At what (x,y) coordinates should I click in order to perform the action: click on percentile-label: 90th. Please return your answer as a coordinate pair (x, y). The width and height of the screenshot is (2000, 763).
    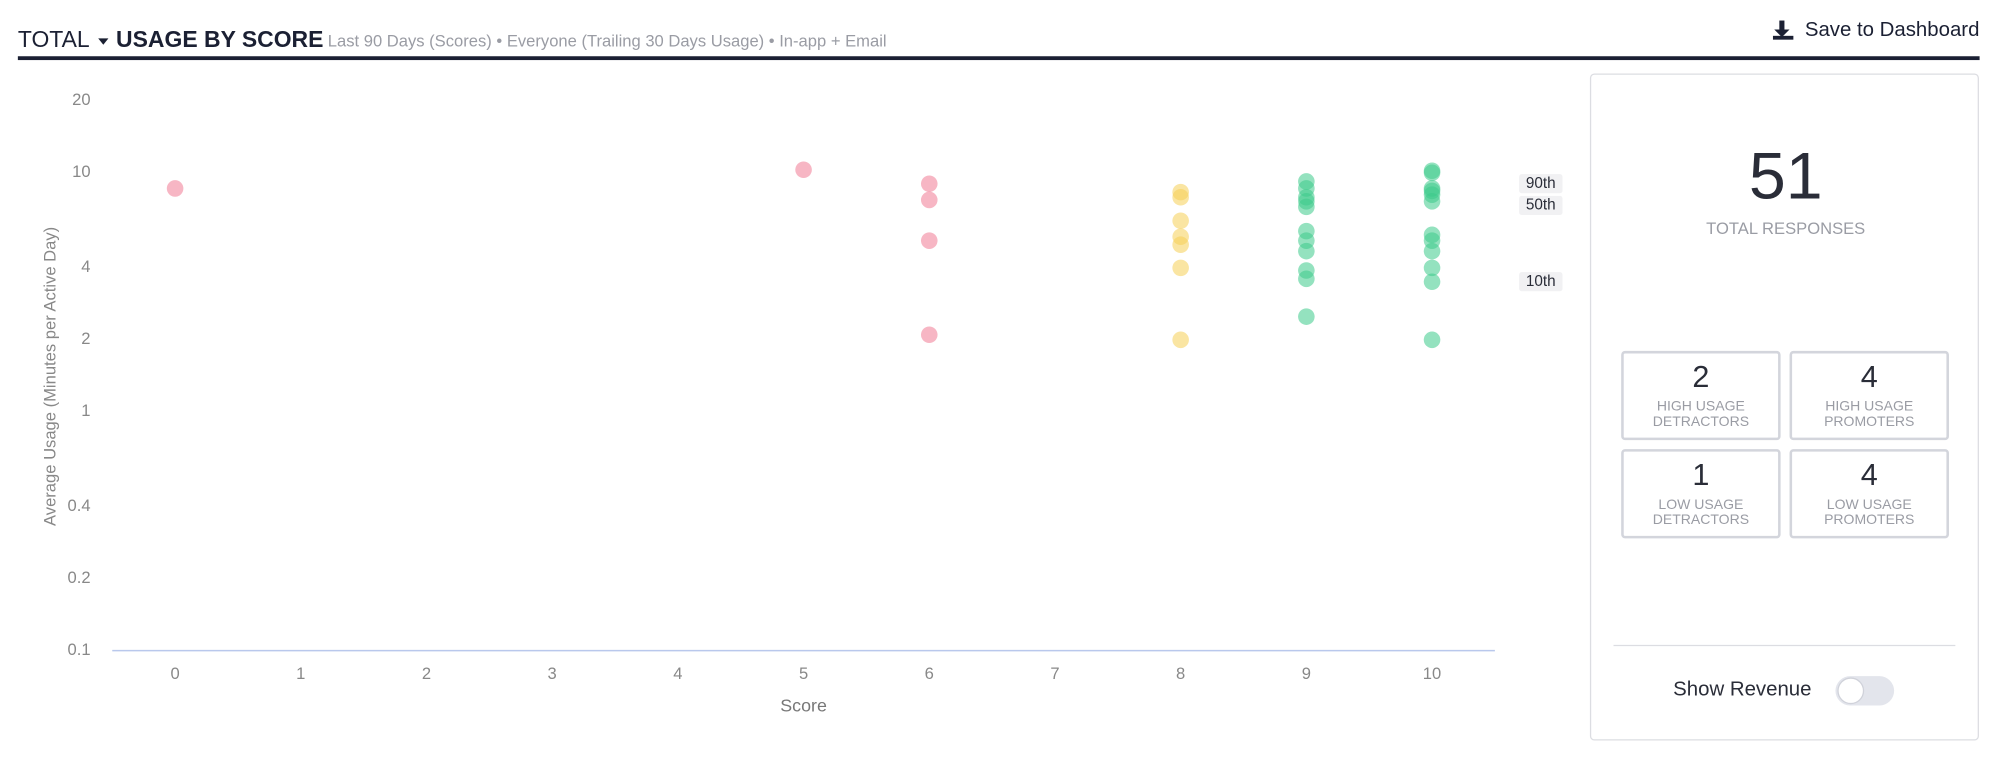
    Looking at the image, I should click on (1541, 183).